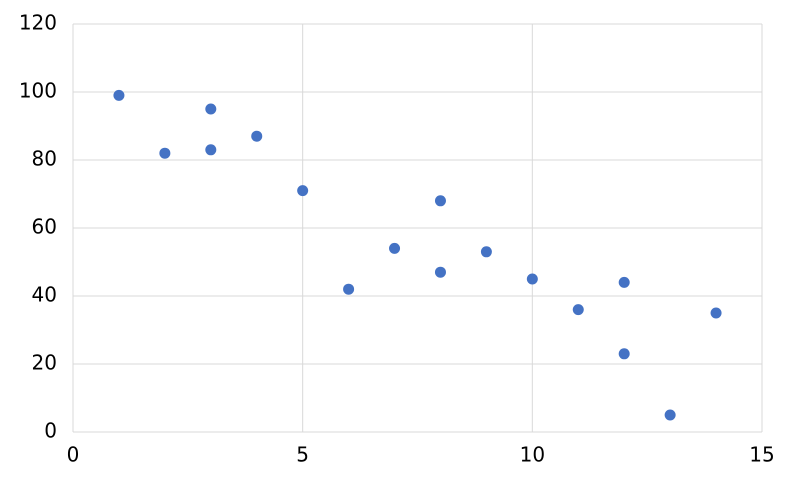 Image resolution: width=800 pixels, height=480 pixels. Describe the element at coordinates (38, 23) in the screenshot. I see `y-tick-label: 120` at that location.